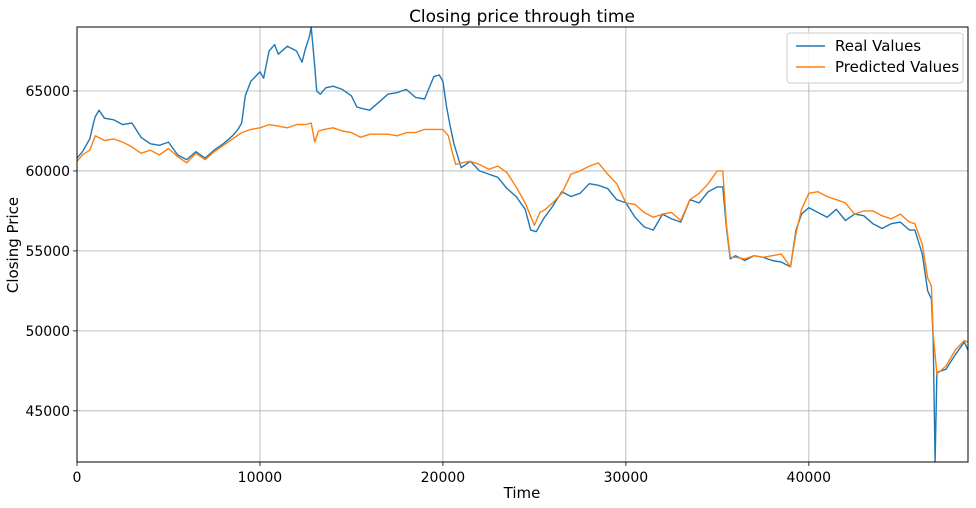  Describe the element at coordinates (47, 172) in the screenshot. I see `y-tick-label: 60000` at that location.